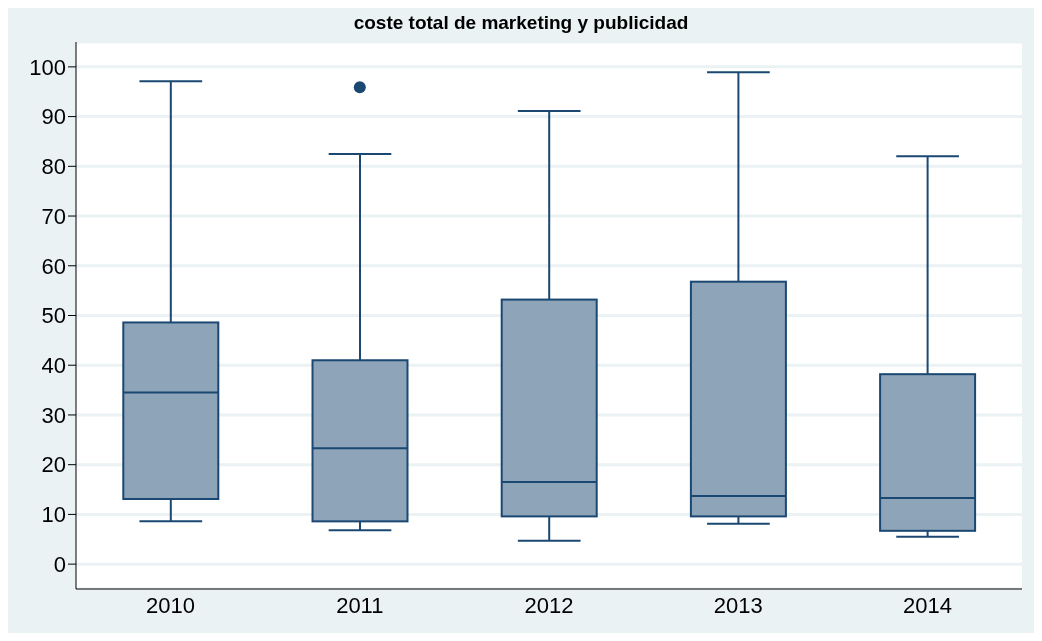  Describe the element at coordinates (53, 167) in the screenshot. I see `y-tick-label: 80` at that location.